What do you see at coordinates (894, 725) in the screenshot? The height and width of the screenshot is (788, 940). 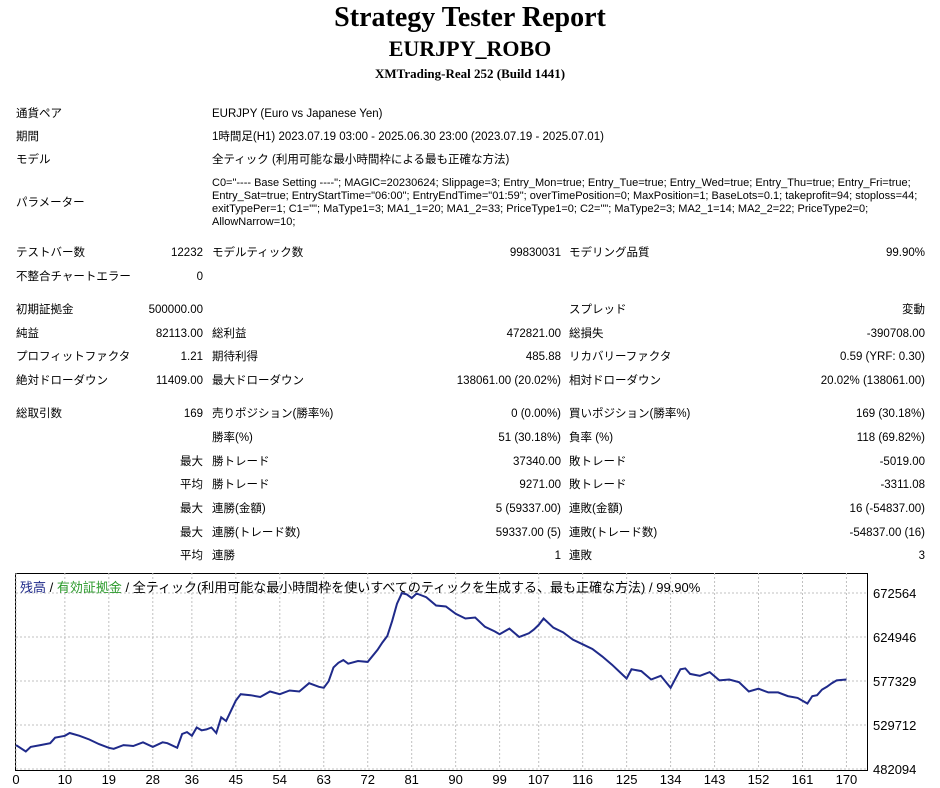 I see `y-tick-label: 529712` at bounding box center [894, 725].